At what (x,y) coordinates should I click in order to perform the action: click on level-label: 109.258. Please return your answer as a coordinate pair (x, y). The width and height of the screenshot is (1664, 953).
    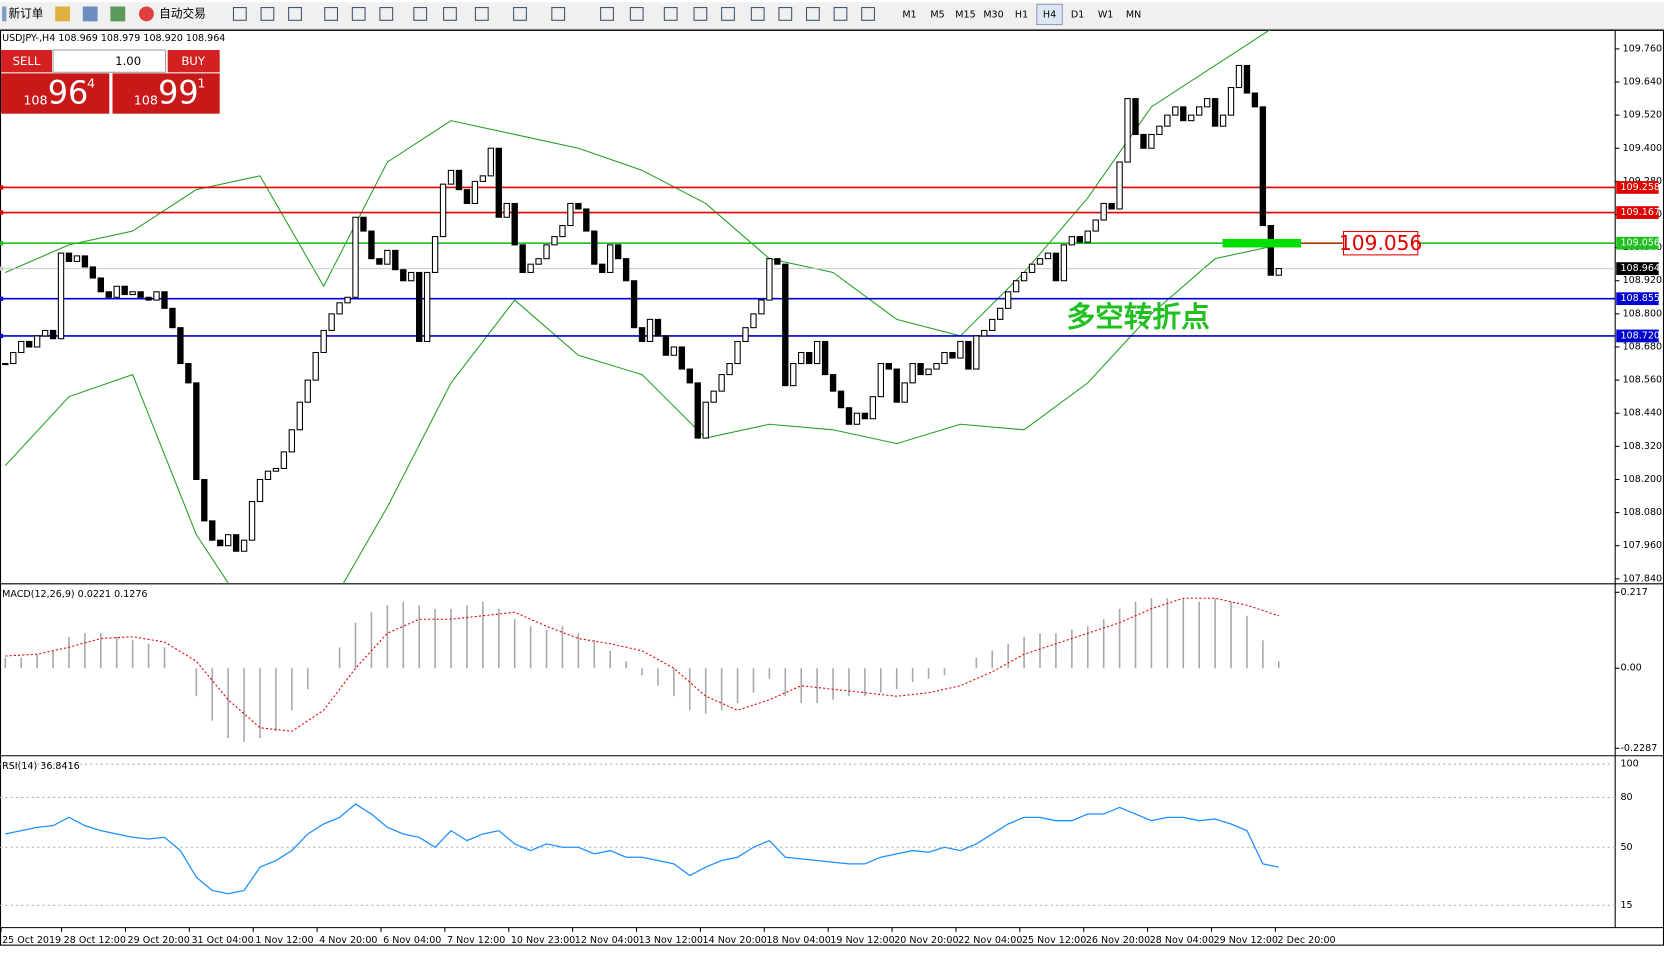
    Looking at the image, I should click on (1639, 187).